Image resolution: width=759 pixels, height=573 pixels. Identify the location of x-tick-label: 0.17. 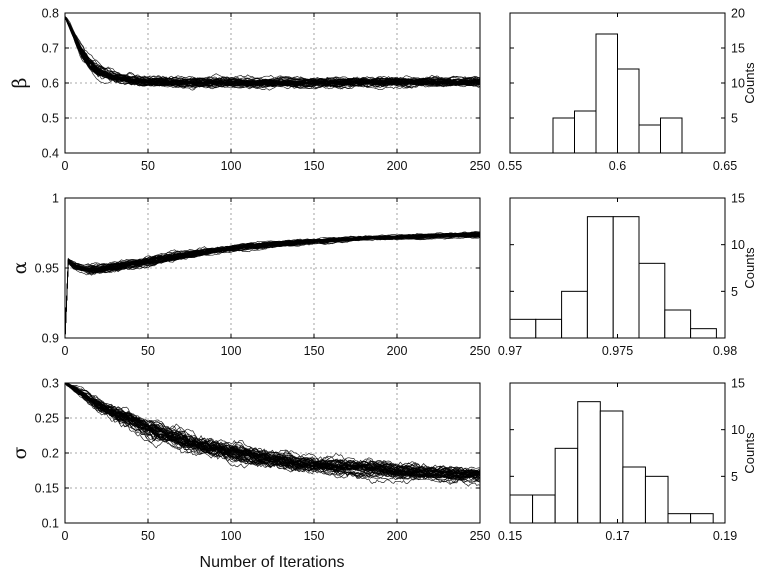
(617, 536).